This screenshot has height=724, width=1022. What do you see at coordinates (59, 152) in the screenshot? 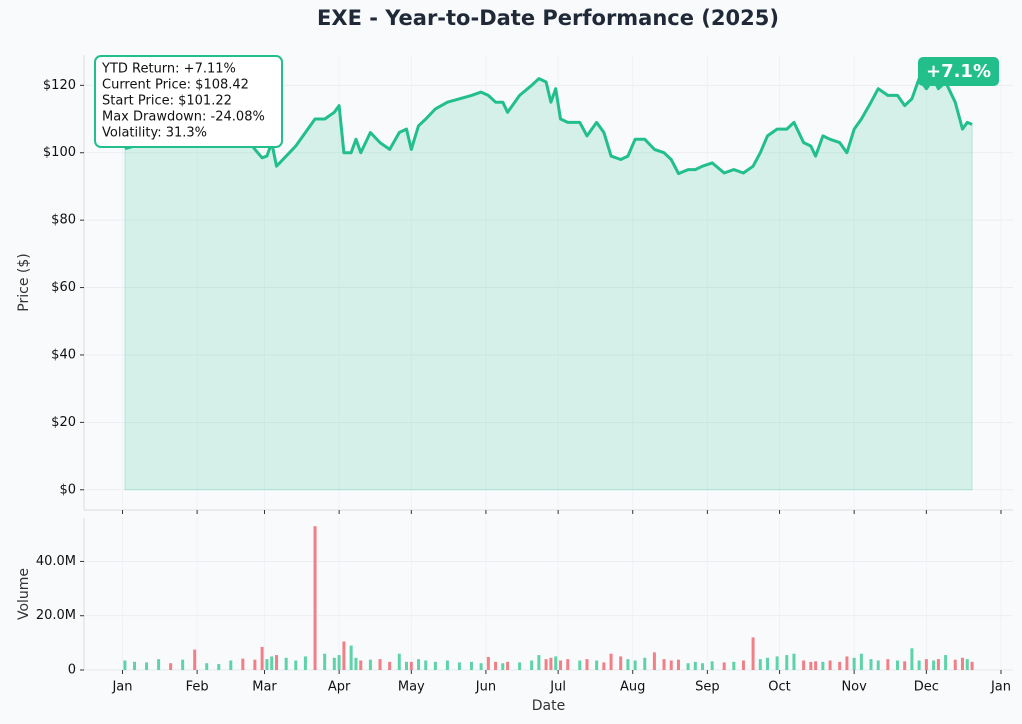
I see `y-tick-label: $100` at bounding box center [59, 152].